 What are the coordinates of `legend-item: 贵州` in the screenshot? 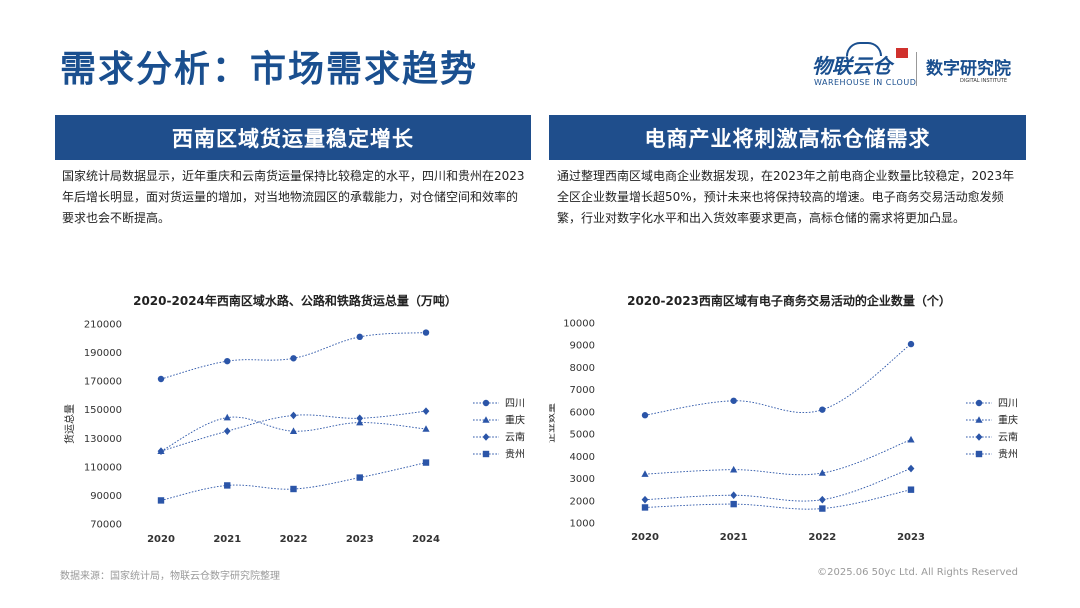 It's located at (992, 454).